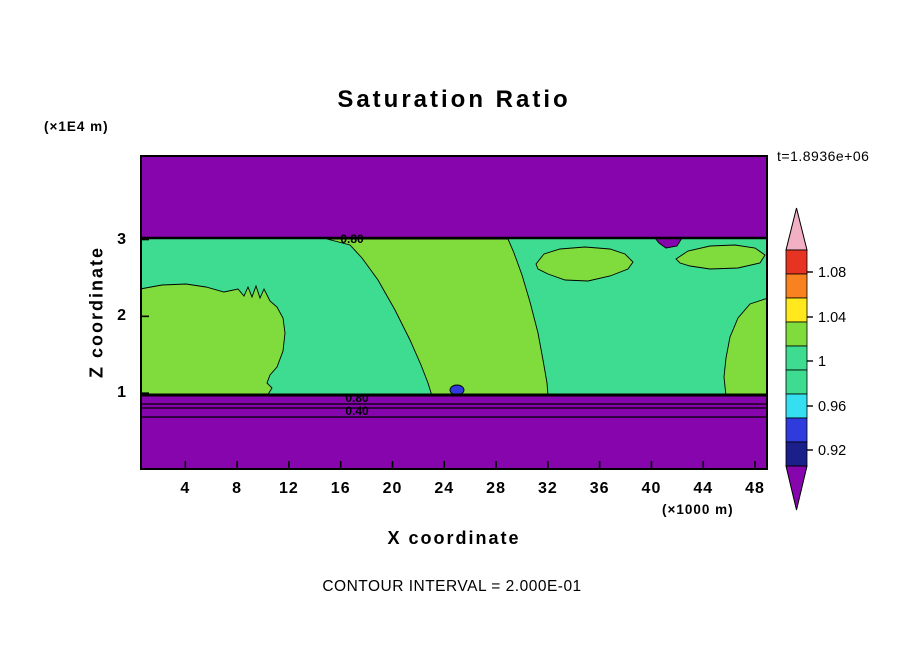 This screenshot has height=654, width=904. What do you see at coordinates (796, 229) in the screenshot?
I see `colorbar-top-arrow` at bounding box center [796, 229].